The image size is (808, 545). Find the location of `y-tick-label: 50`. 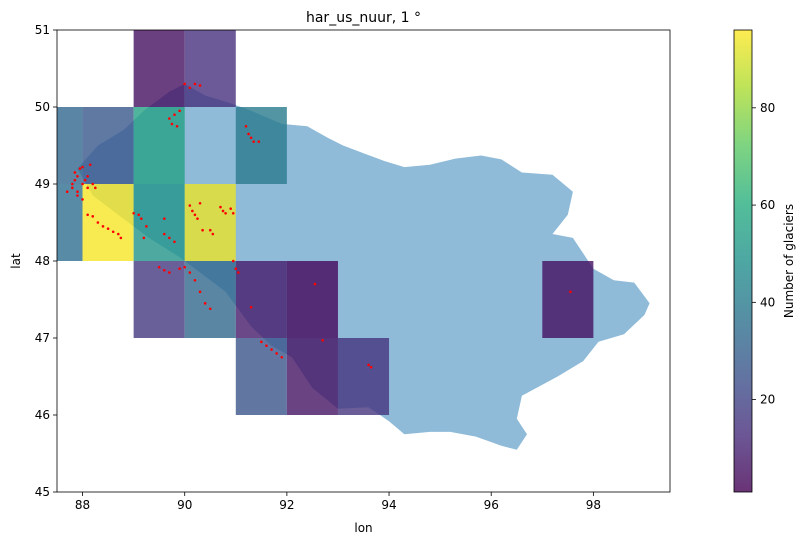

y-tick-label: 50 is located at coordinates (42, 107).